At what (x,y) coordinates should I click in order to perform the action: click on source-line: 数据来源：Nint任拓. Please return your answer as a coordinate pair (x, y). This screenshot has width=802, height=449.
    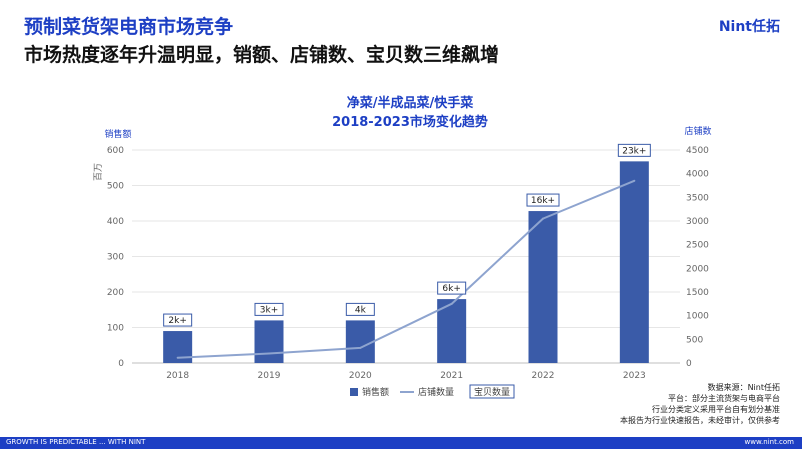
    Looking at the image, I should click on (743, 387).